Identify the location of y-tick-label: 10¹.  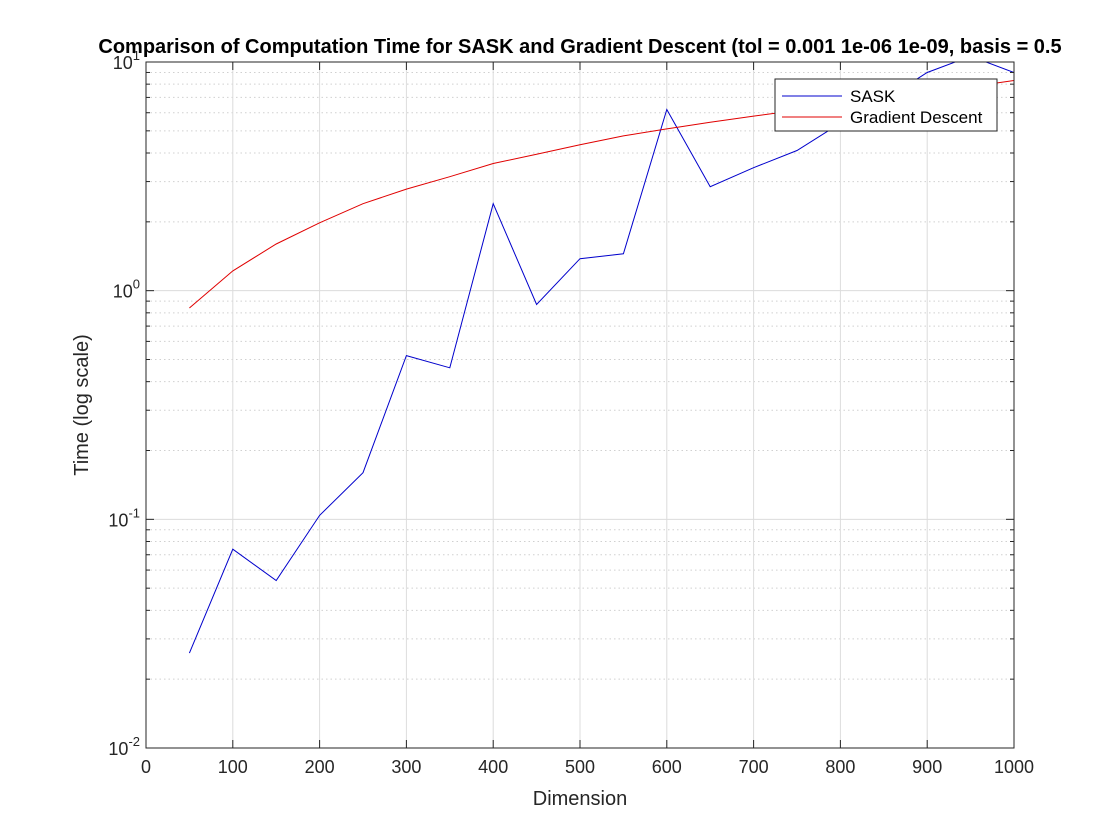
(126, 60).